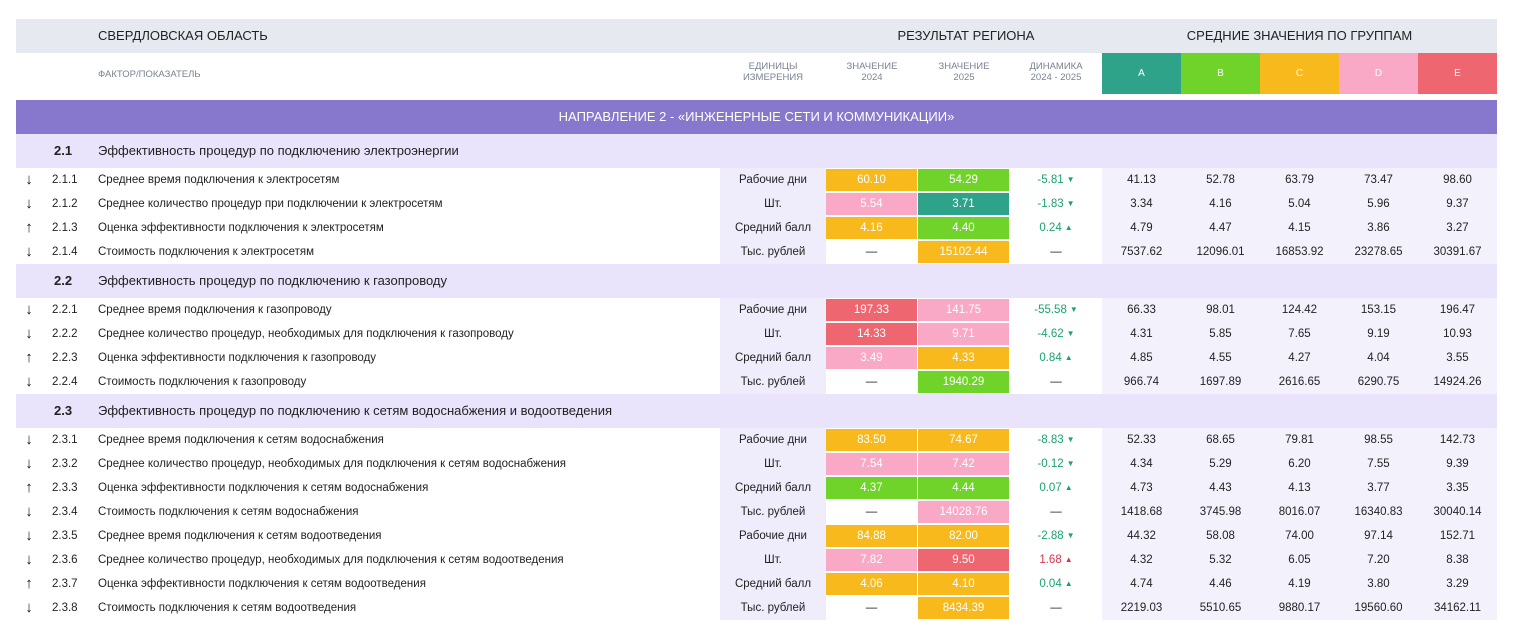 The width and height of the screenshot is (1517, 638). I want to click on group-average-d: 3.77, so click(1378, 488).